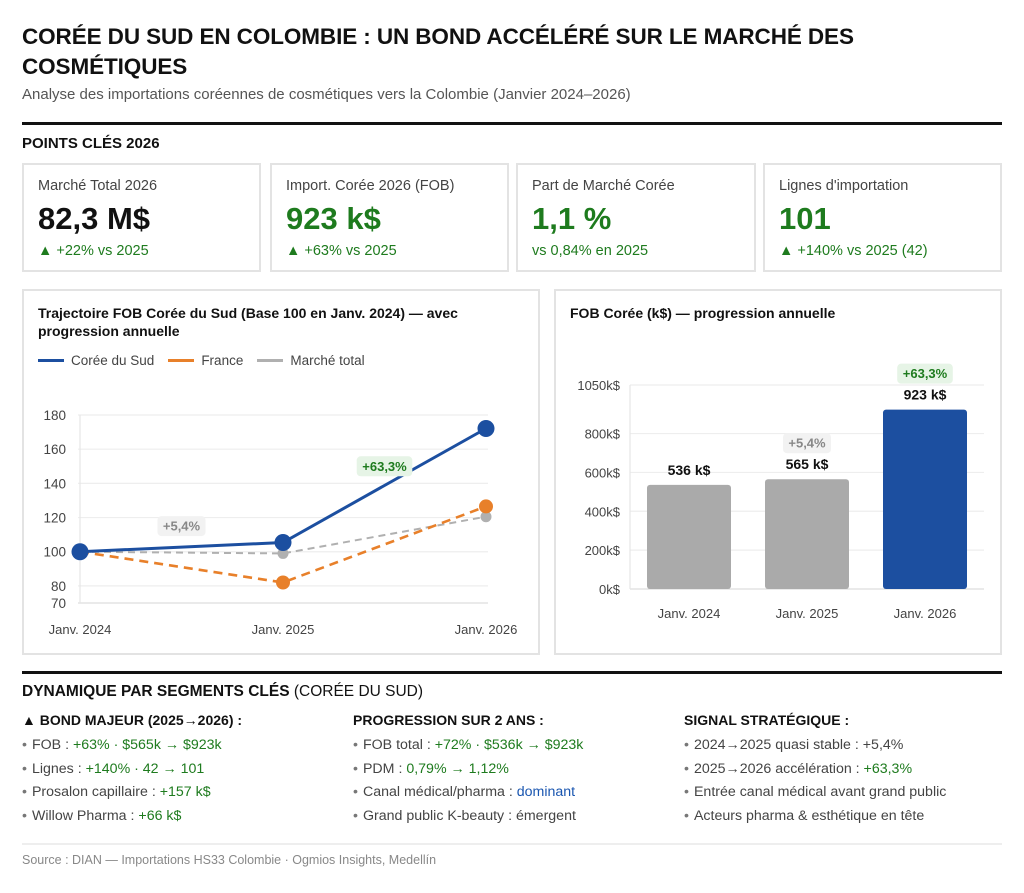  Describe the element at coordinates (767, 720) in the screenshot. I see `segment-heading: SIGNAL STRATÉGIQUE :` at that location.